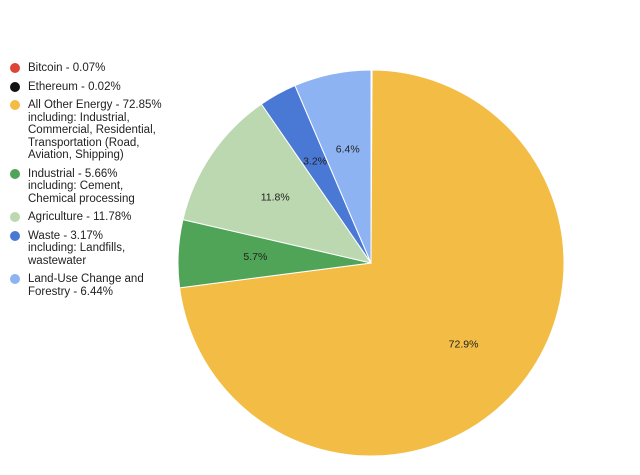 The image size is (640, 475). I want to click on legend-item-land-use-change-and-forestry: Land-Use Change and Forestry - 6.44%, so click(95, 285).